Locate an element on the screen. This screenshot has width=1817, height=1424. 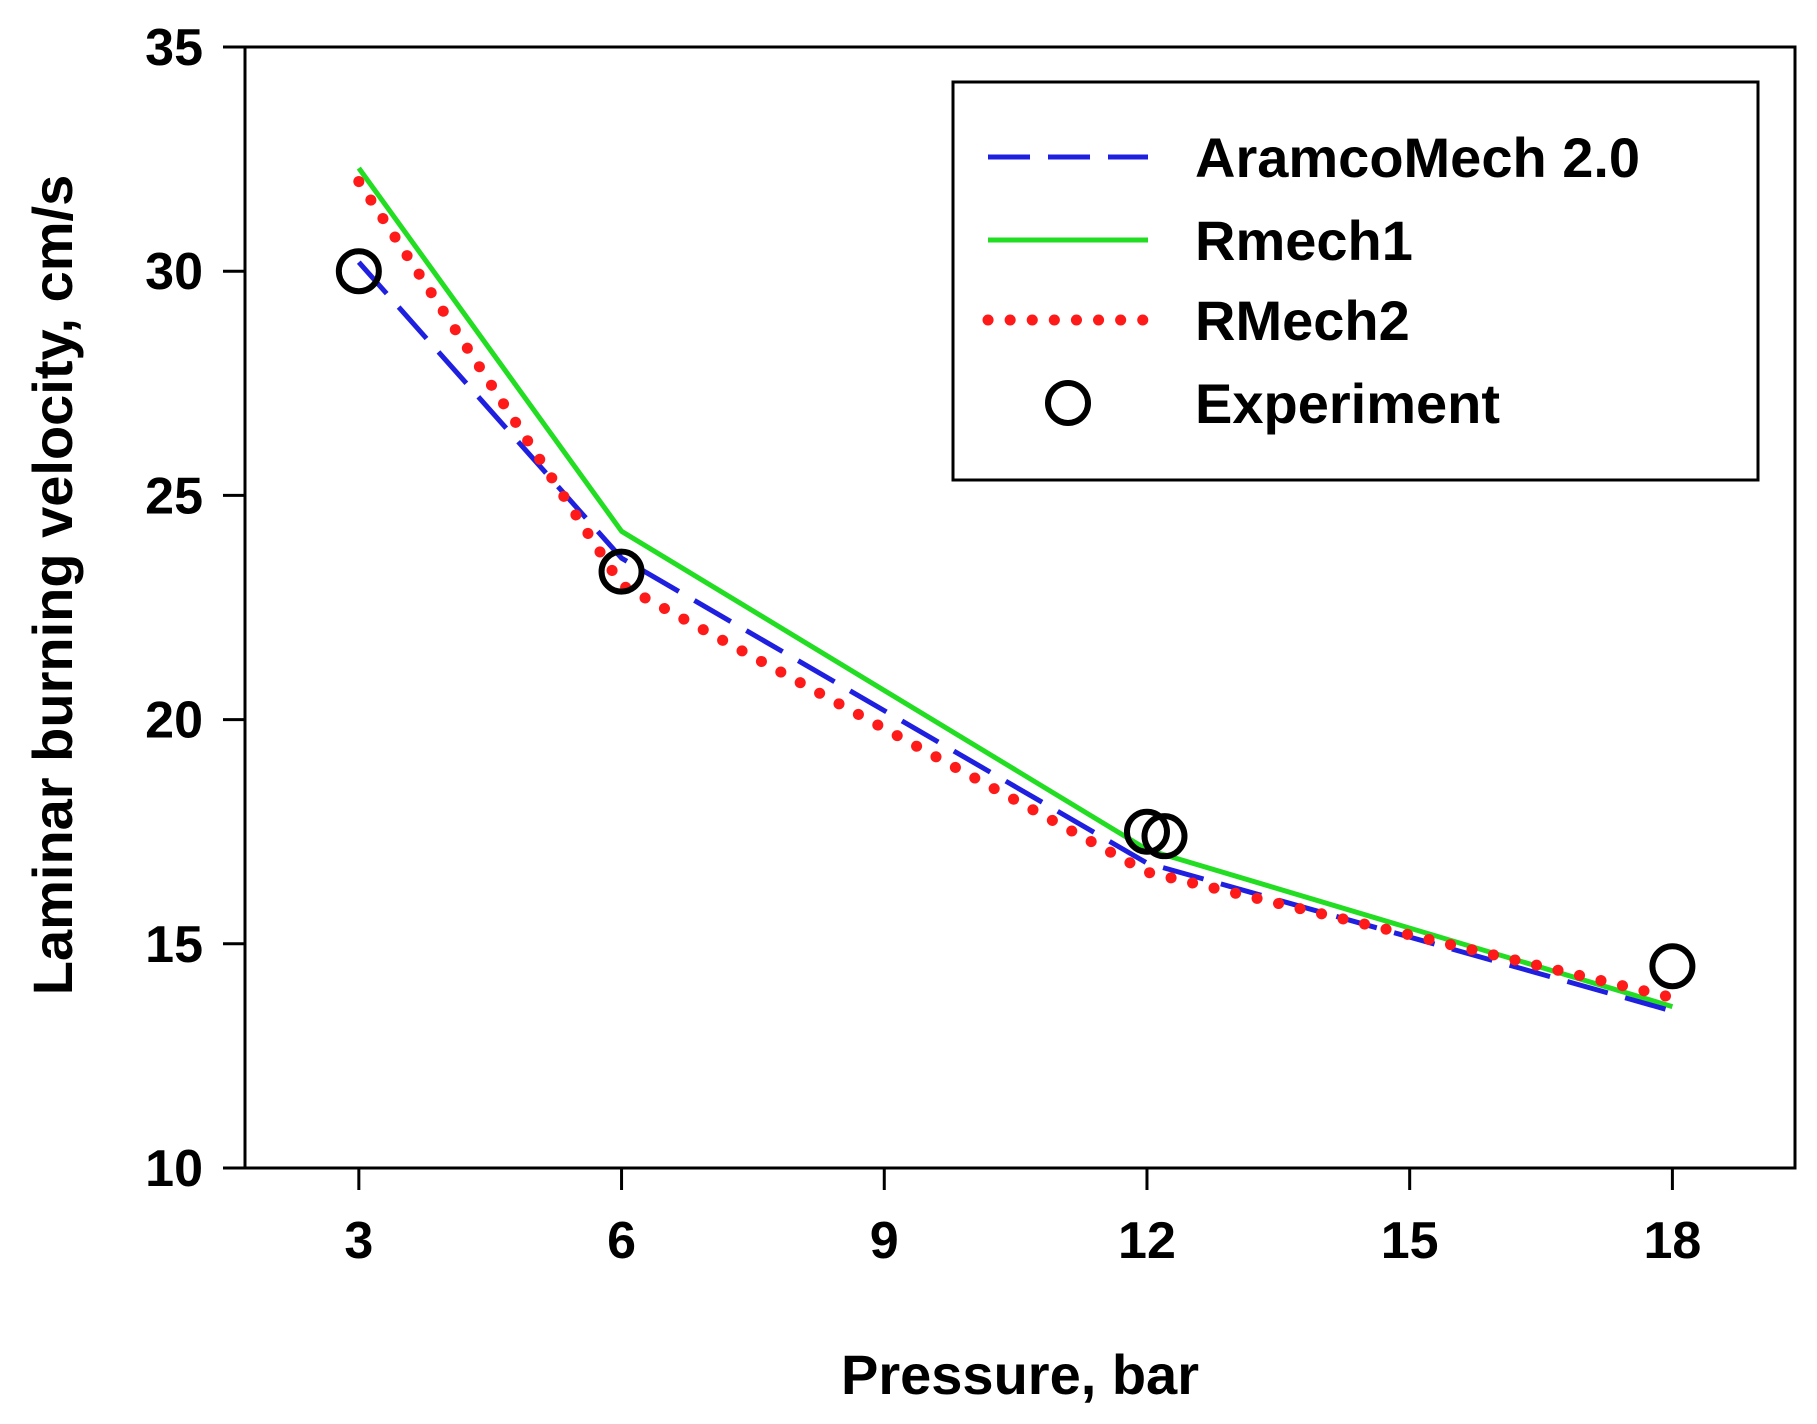
y-tick-label: 25 is located at coordinates (174, 496).